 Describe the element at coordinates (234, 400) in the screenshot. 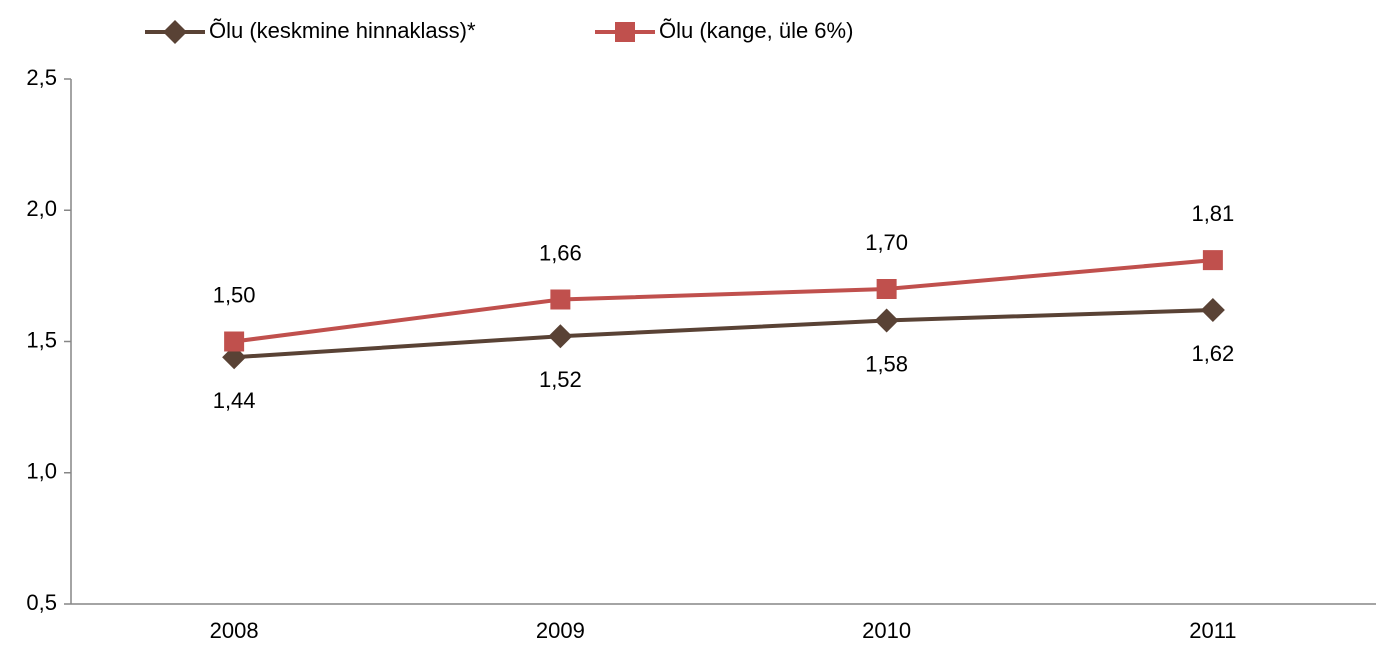

I see `data-label: 1,44` at that location.